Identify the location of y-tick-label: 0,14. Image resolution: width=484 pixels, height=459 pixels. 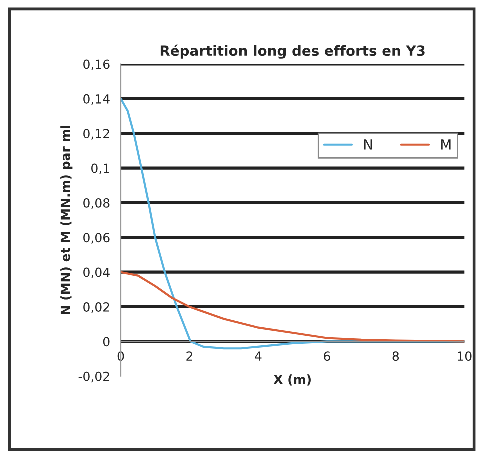
(97, 100).